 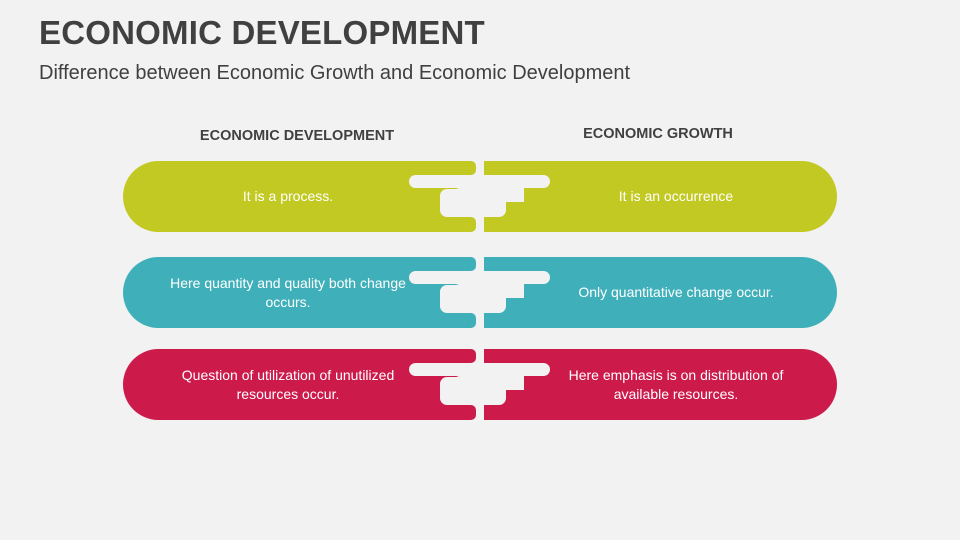 I want to click on row2-left-bottom-tab, so click(x=468, y=320).